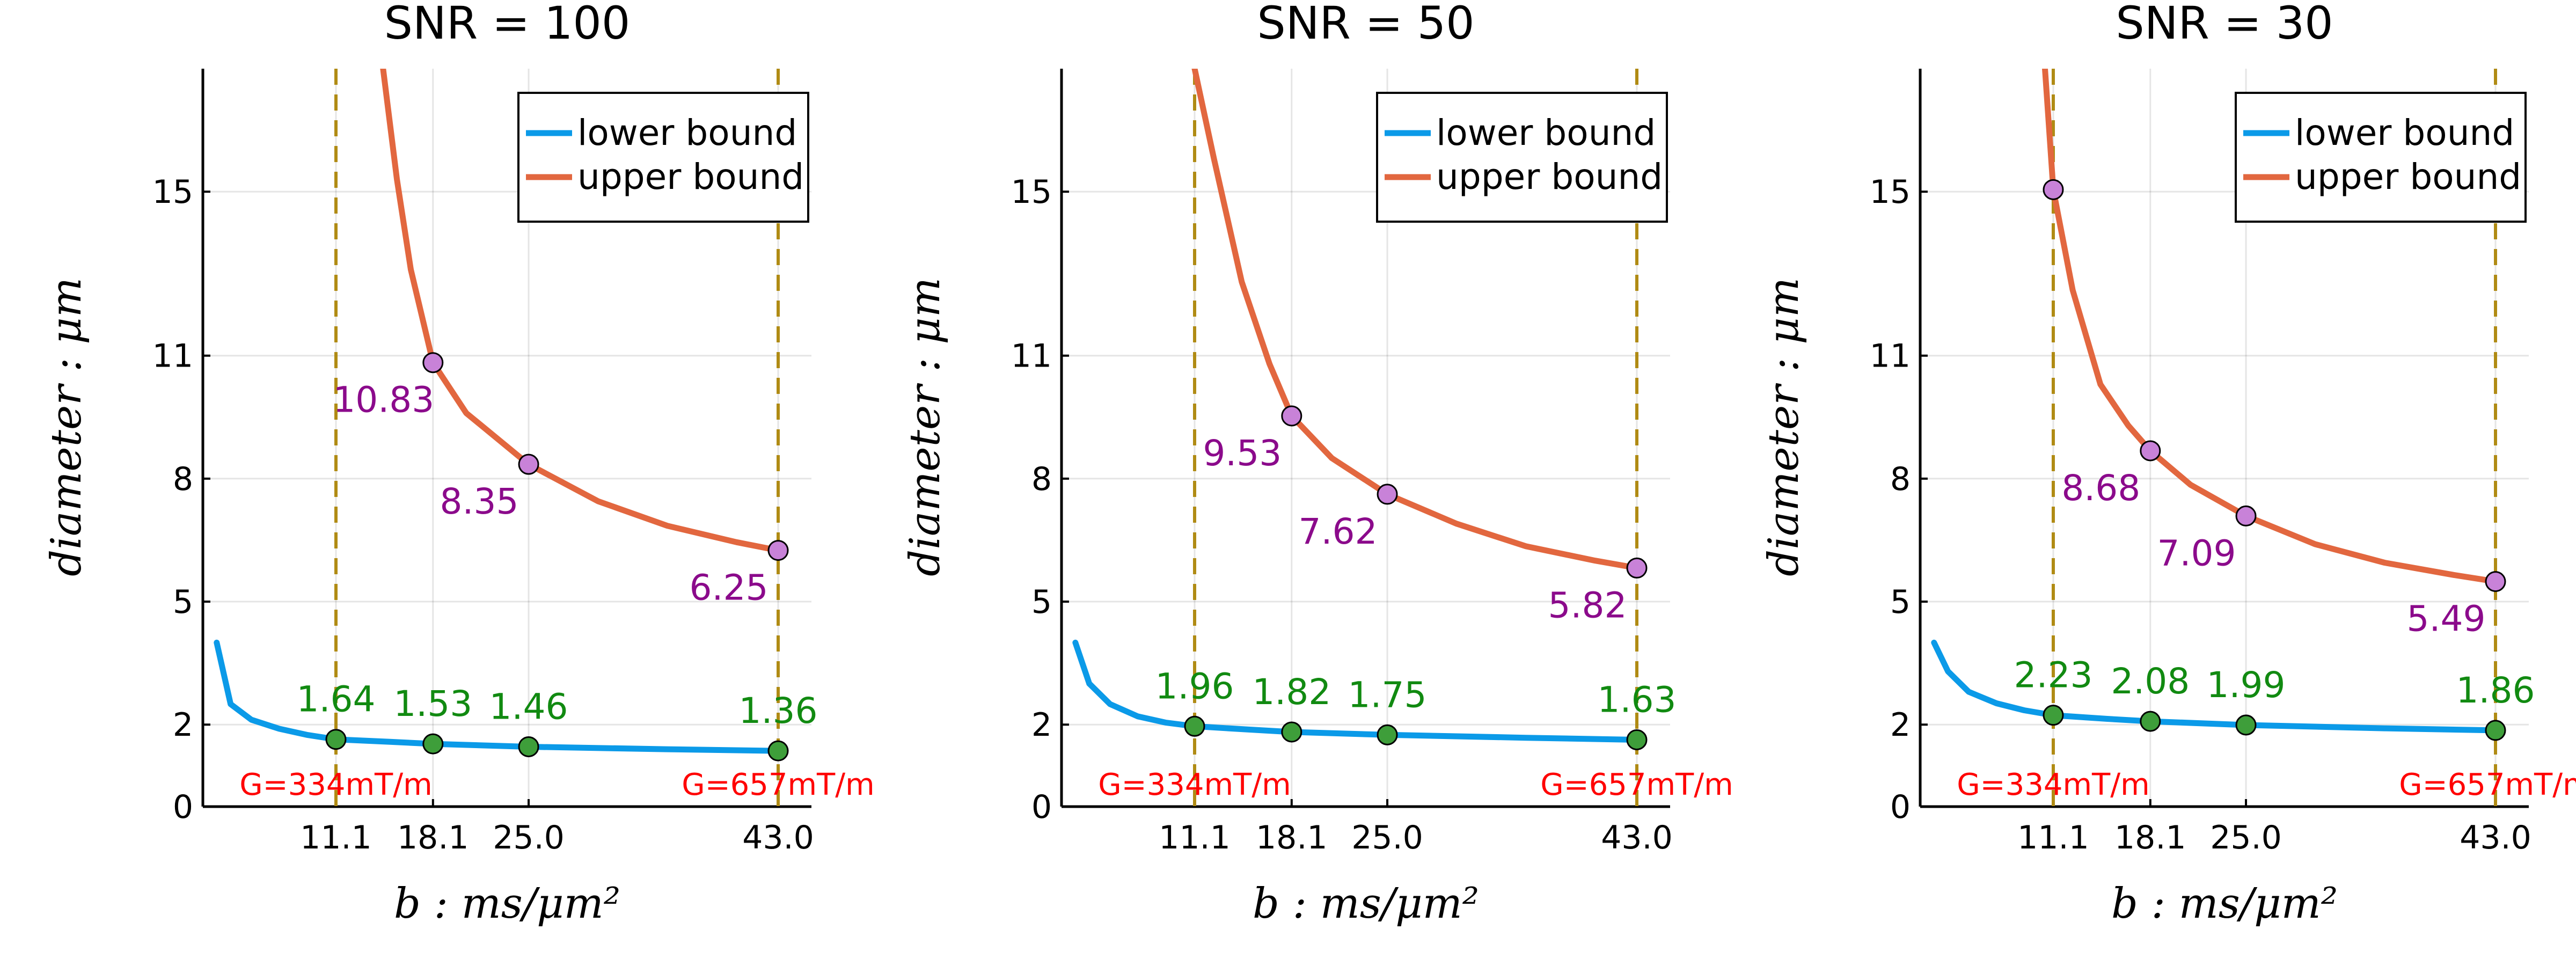  I want to click on lower-point-label: 2.08, so click(2150, 681).